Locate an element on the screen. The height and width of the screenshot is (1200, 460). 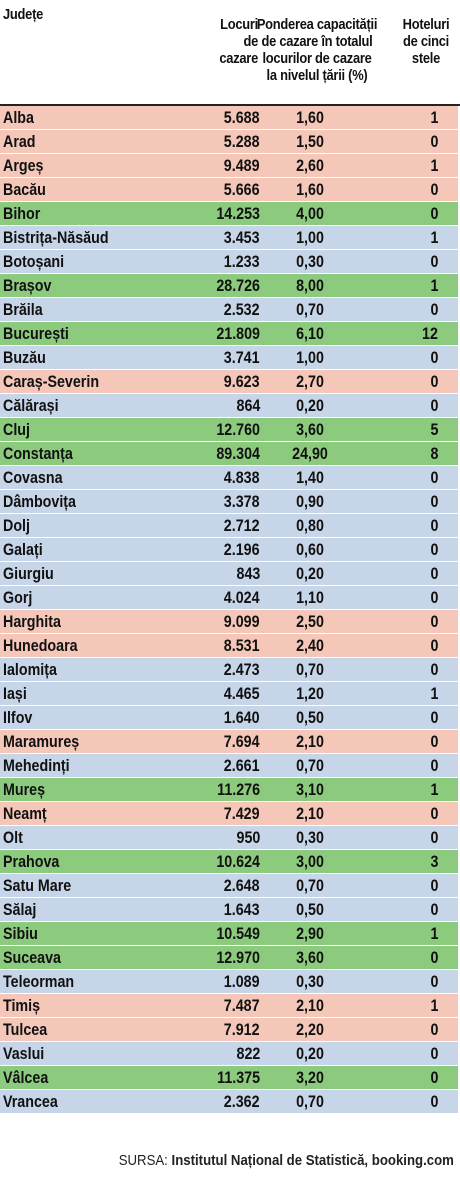
table-row: Neamț 7.429 2,10 0 is located at coordinates (229, 814).